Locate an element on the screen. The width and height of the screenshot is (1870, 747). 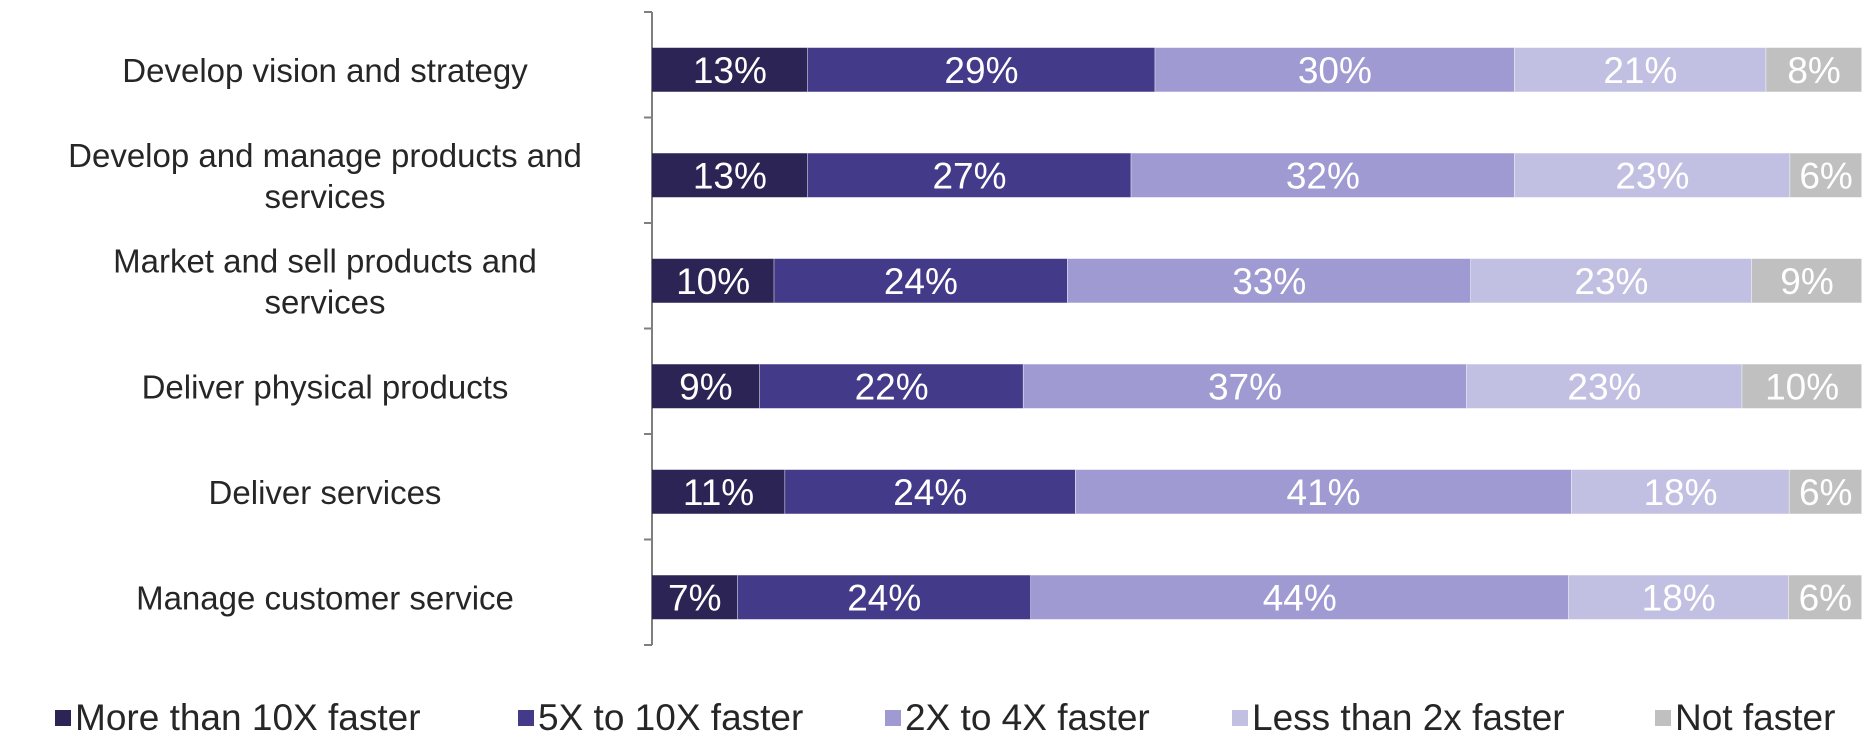
legend-item: More than 10X faster is located at coordinates (238, 717).